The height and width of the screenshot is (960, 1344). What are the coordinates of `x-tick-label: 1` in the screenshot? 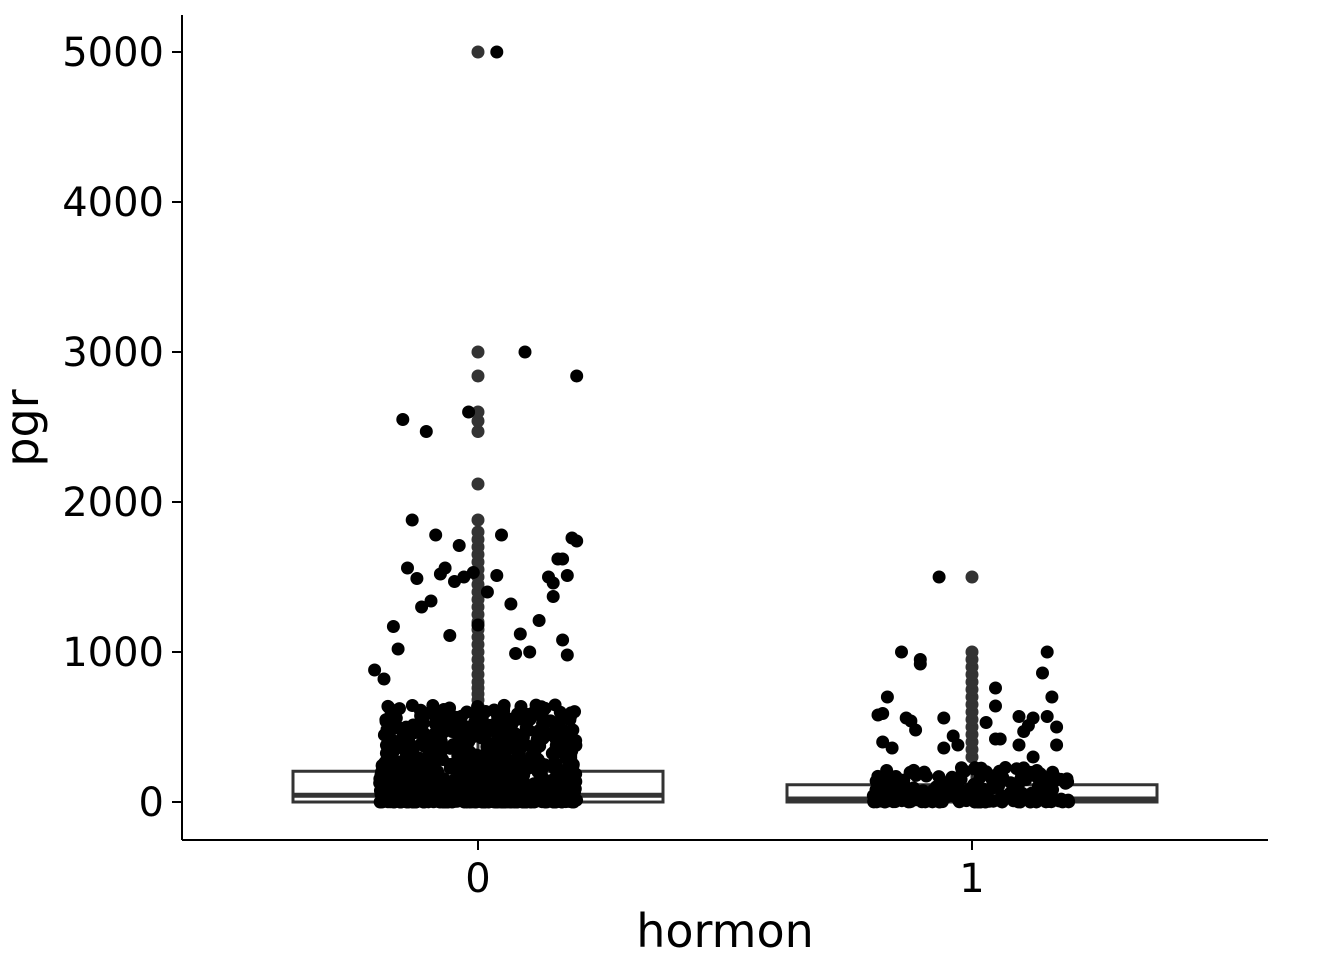 It's located at (971, 879).